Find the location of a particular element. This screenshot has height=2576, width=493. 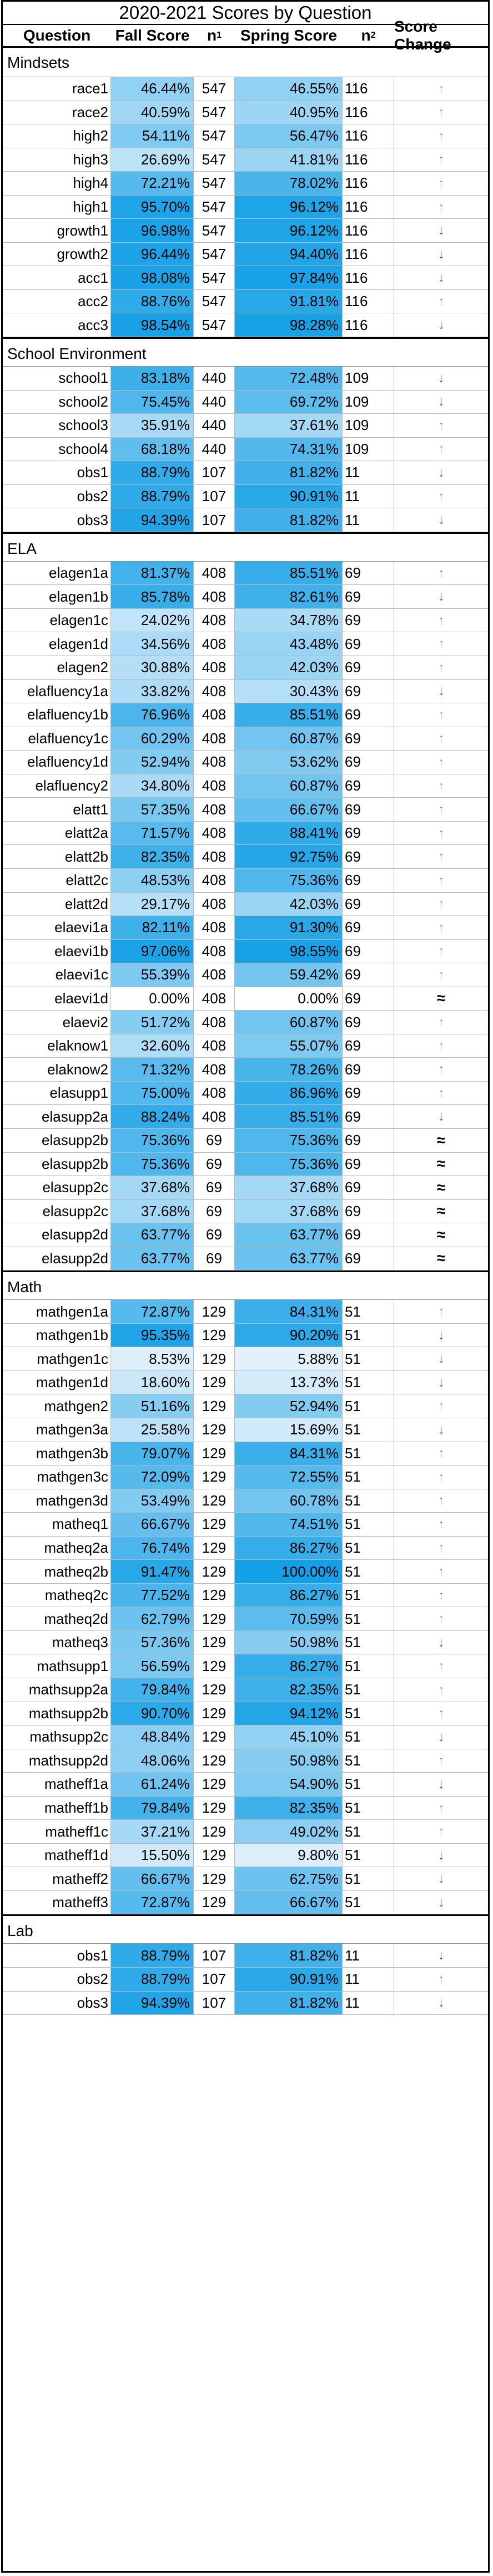

spring-score-cell: 75.36% is located at coordinates (289, 1140).